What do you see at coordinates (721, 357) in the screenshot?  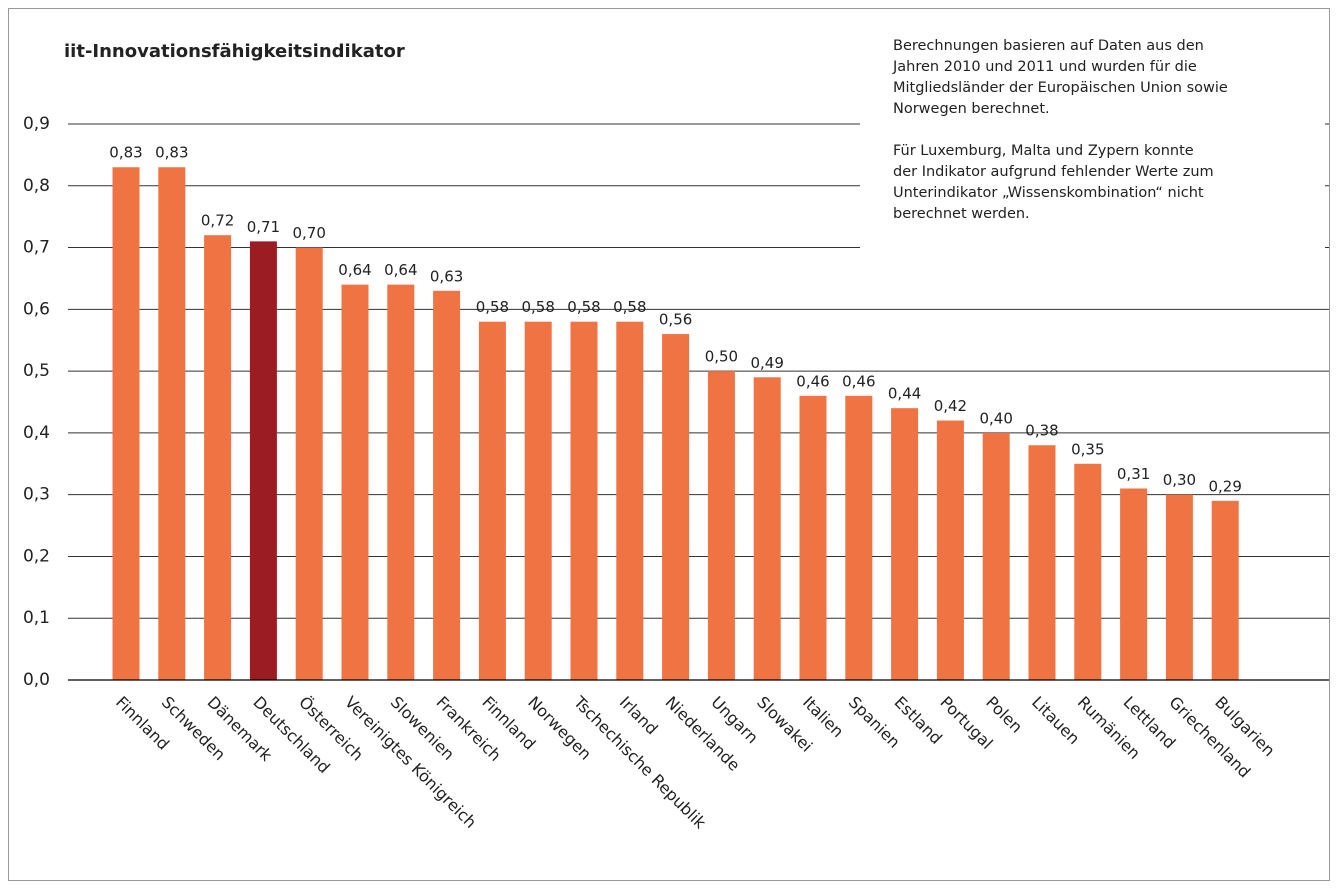 I see `value-label: 0,50` at bounding box center [721, 357].